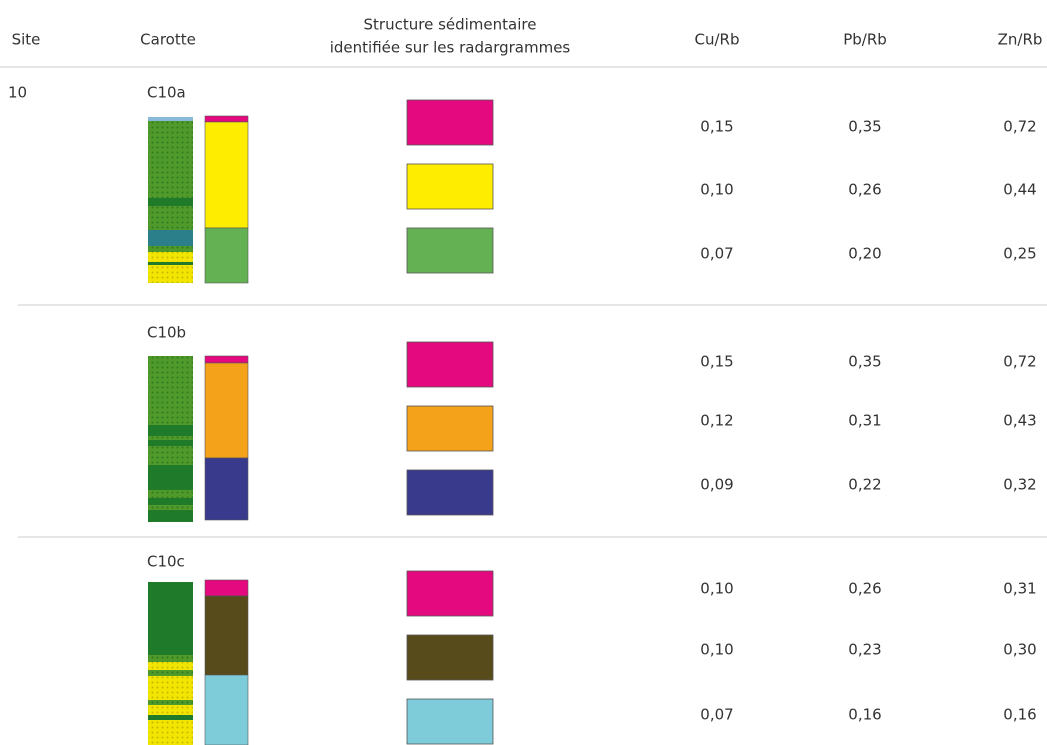 Image resolution: width=1047 pixels, height=745 pixels. Describe the element at coordinates (1019, 190) in the screenshot. I see `ratio-zn: 0,44` at that location.